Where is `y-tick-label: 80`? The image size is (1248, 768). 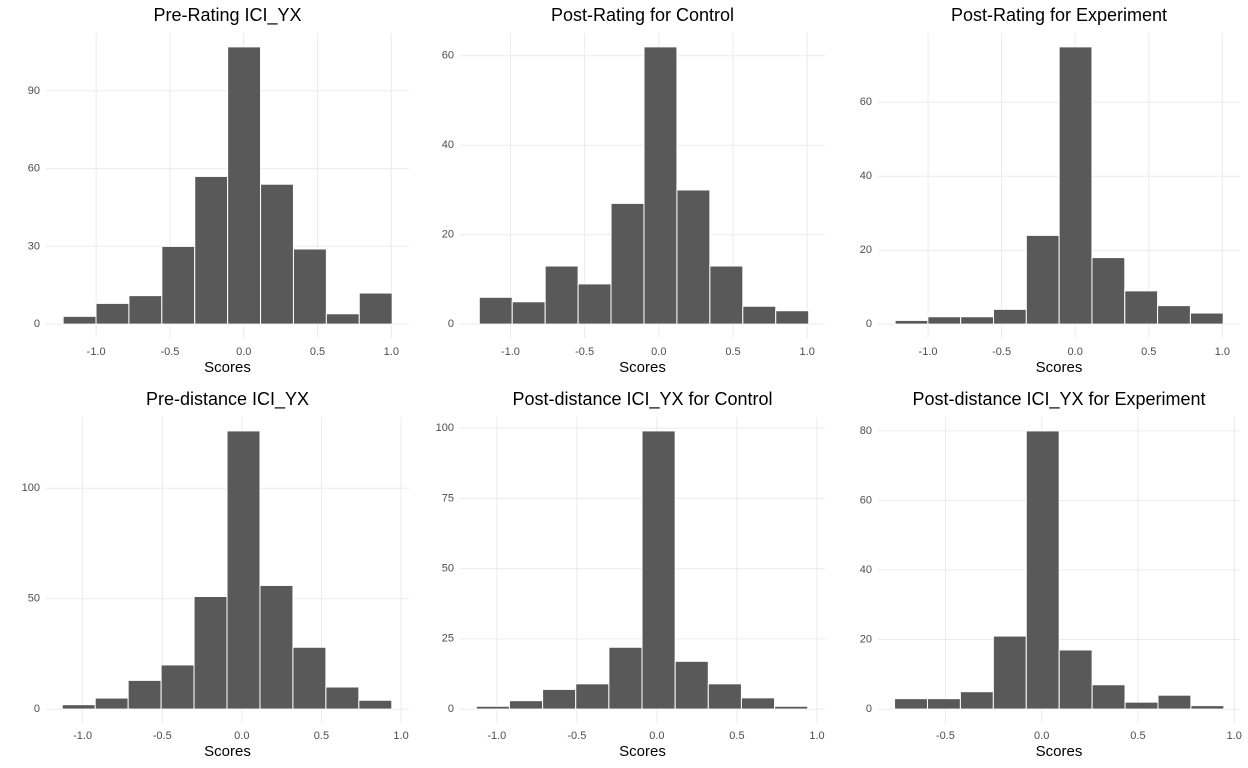 y-tick-label: 80 is located at coordinates (866, 431).